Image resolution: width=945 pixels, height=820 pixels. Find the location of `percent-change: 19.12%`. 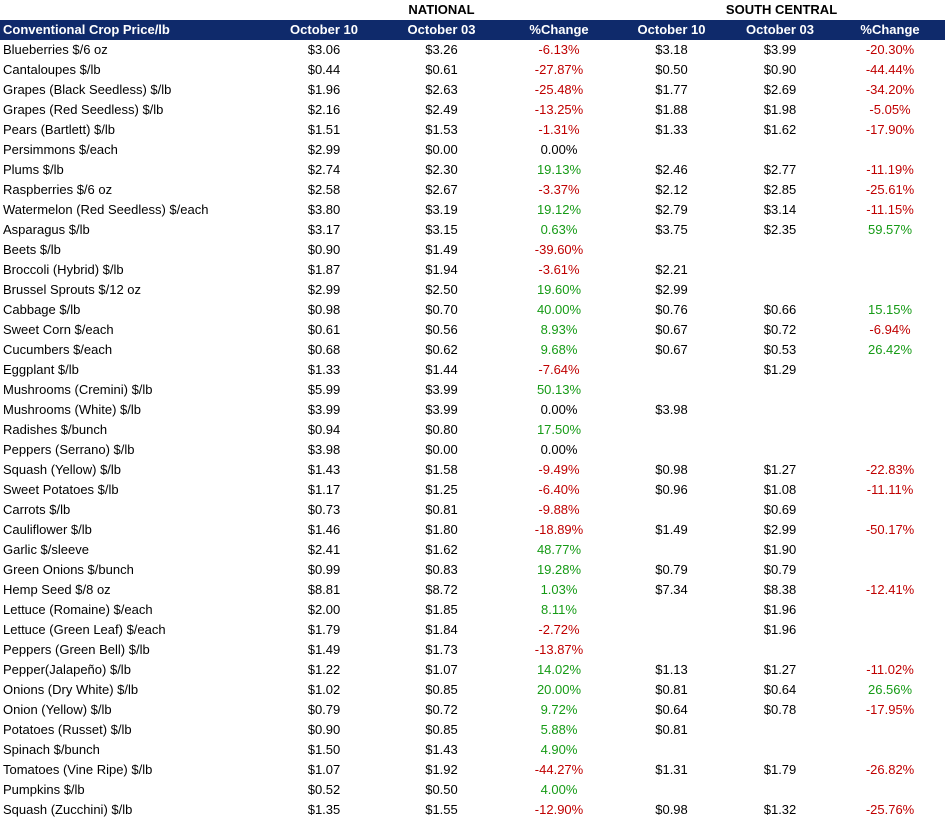

percent-change: 19.12% is located at coordinates (559, 209).